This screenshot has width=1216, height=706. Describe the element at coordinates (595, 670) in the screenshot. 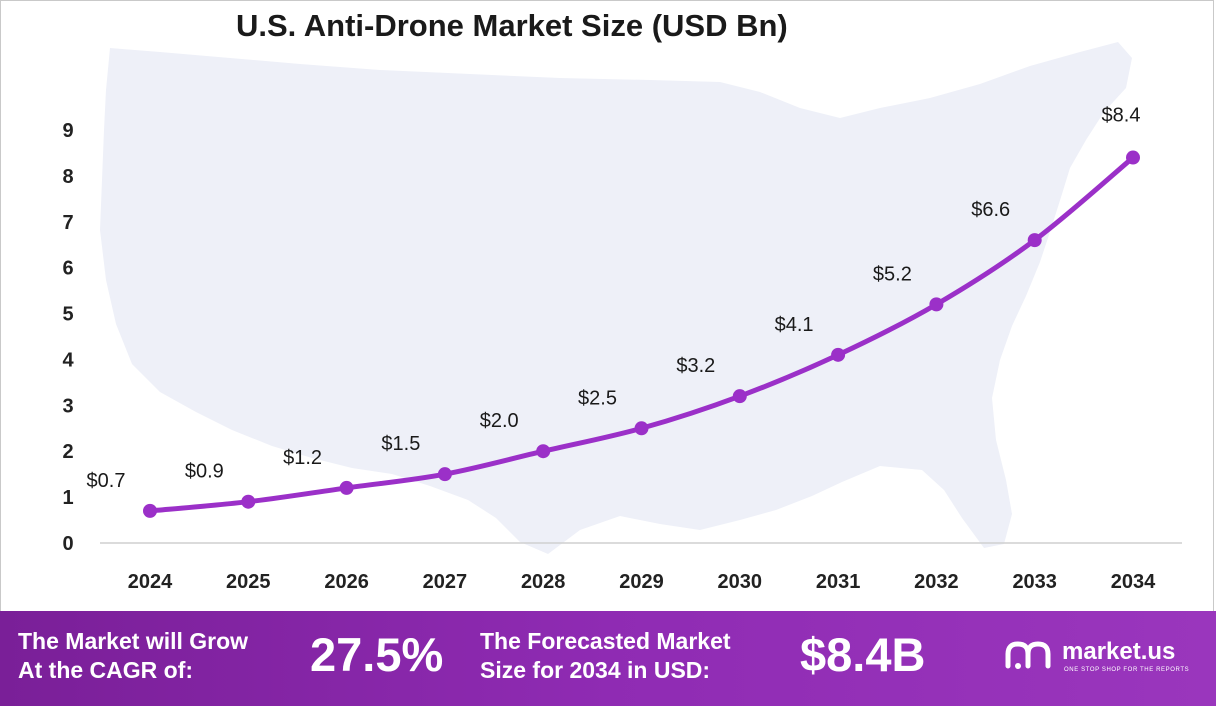

I see `forecast-label-line2: Size for 2034 in USD:` at that location.